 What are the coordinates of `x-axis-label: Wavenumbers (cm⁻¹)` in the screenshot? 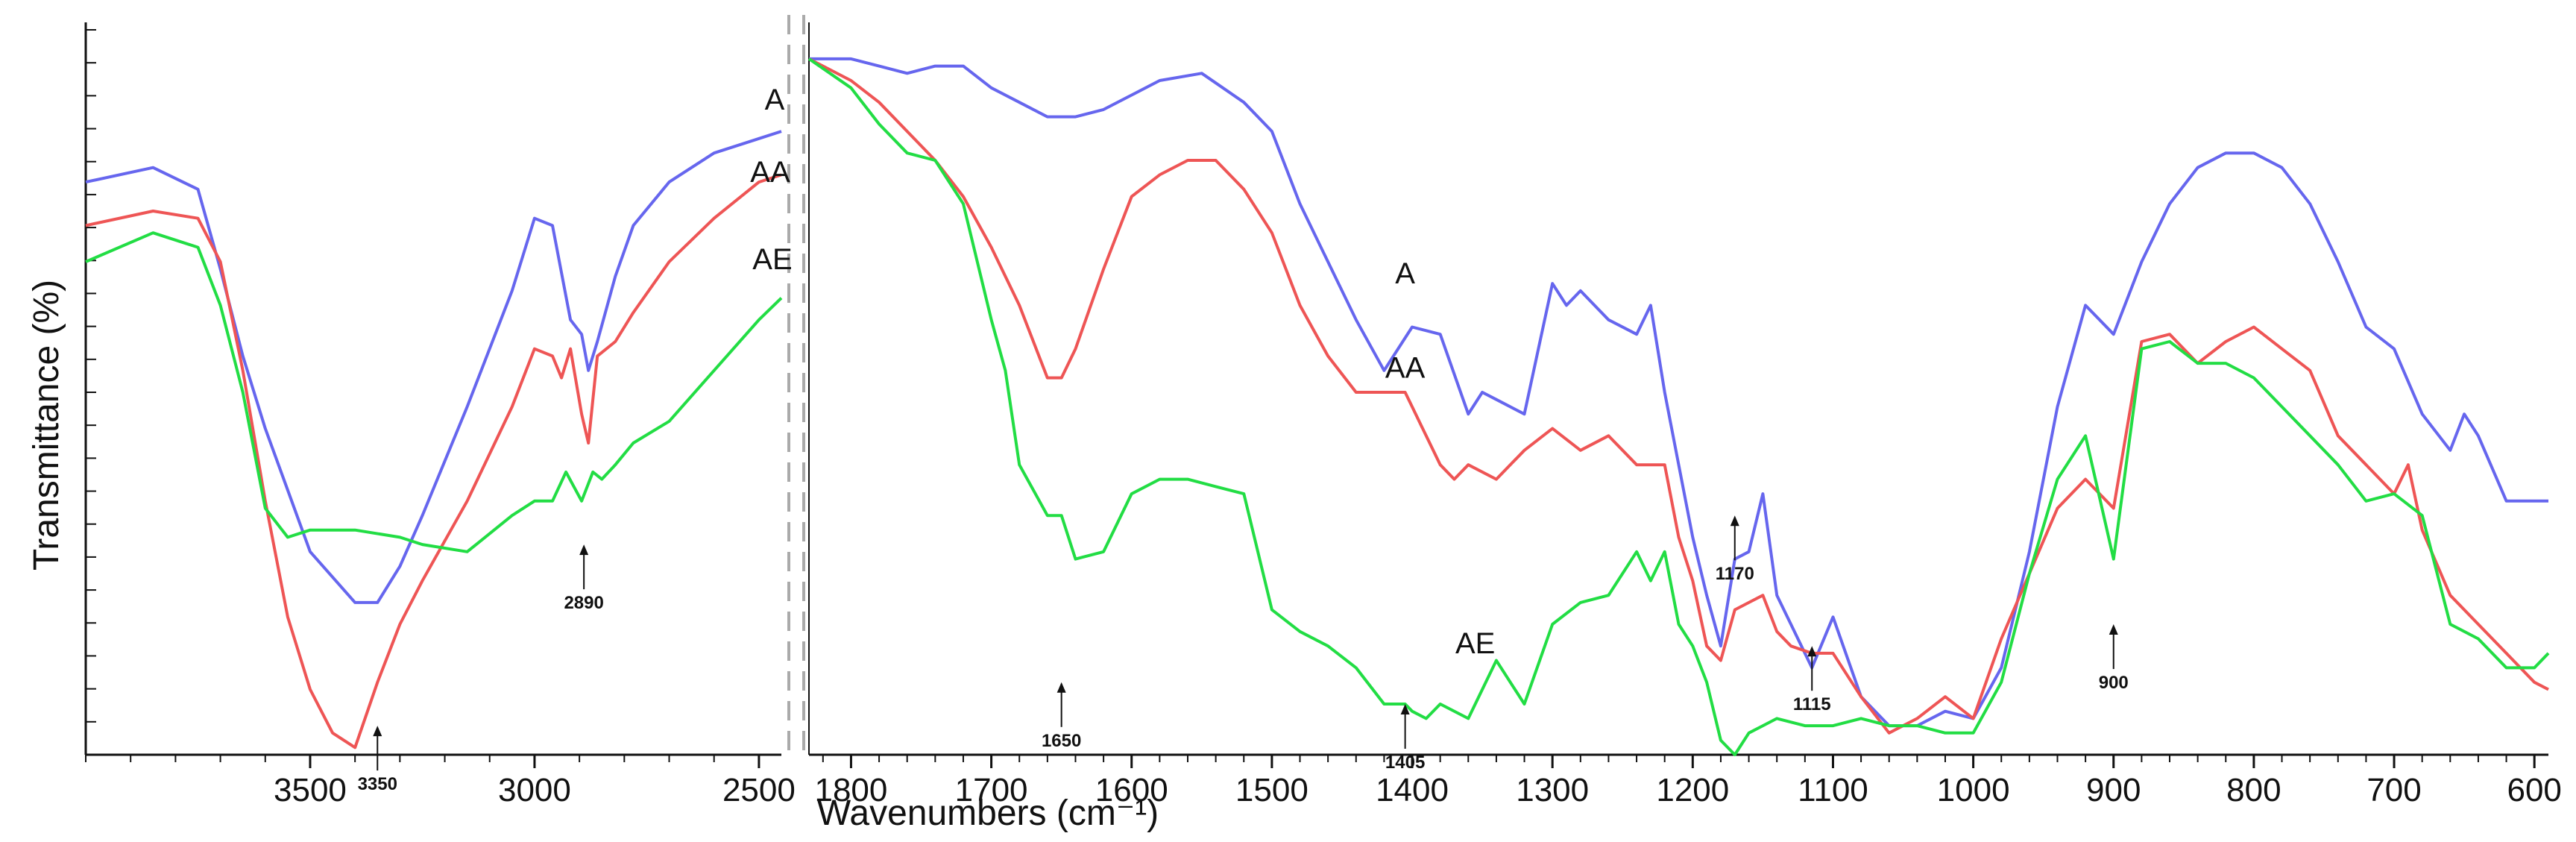 It's located at (988, 813).